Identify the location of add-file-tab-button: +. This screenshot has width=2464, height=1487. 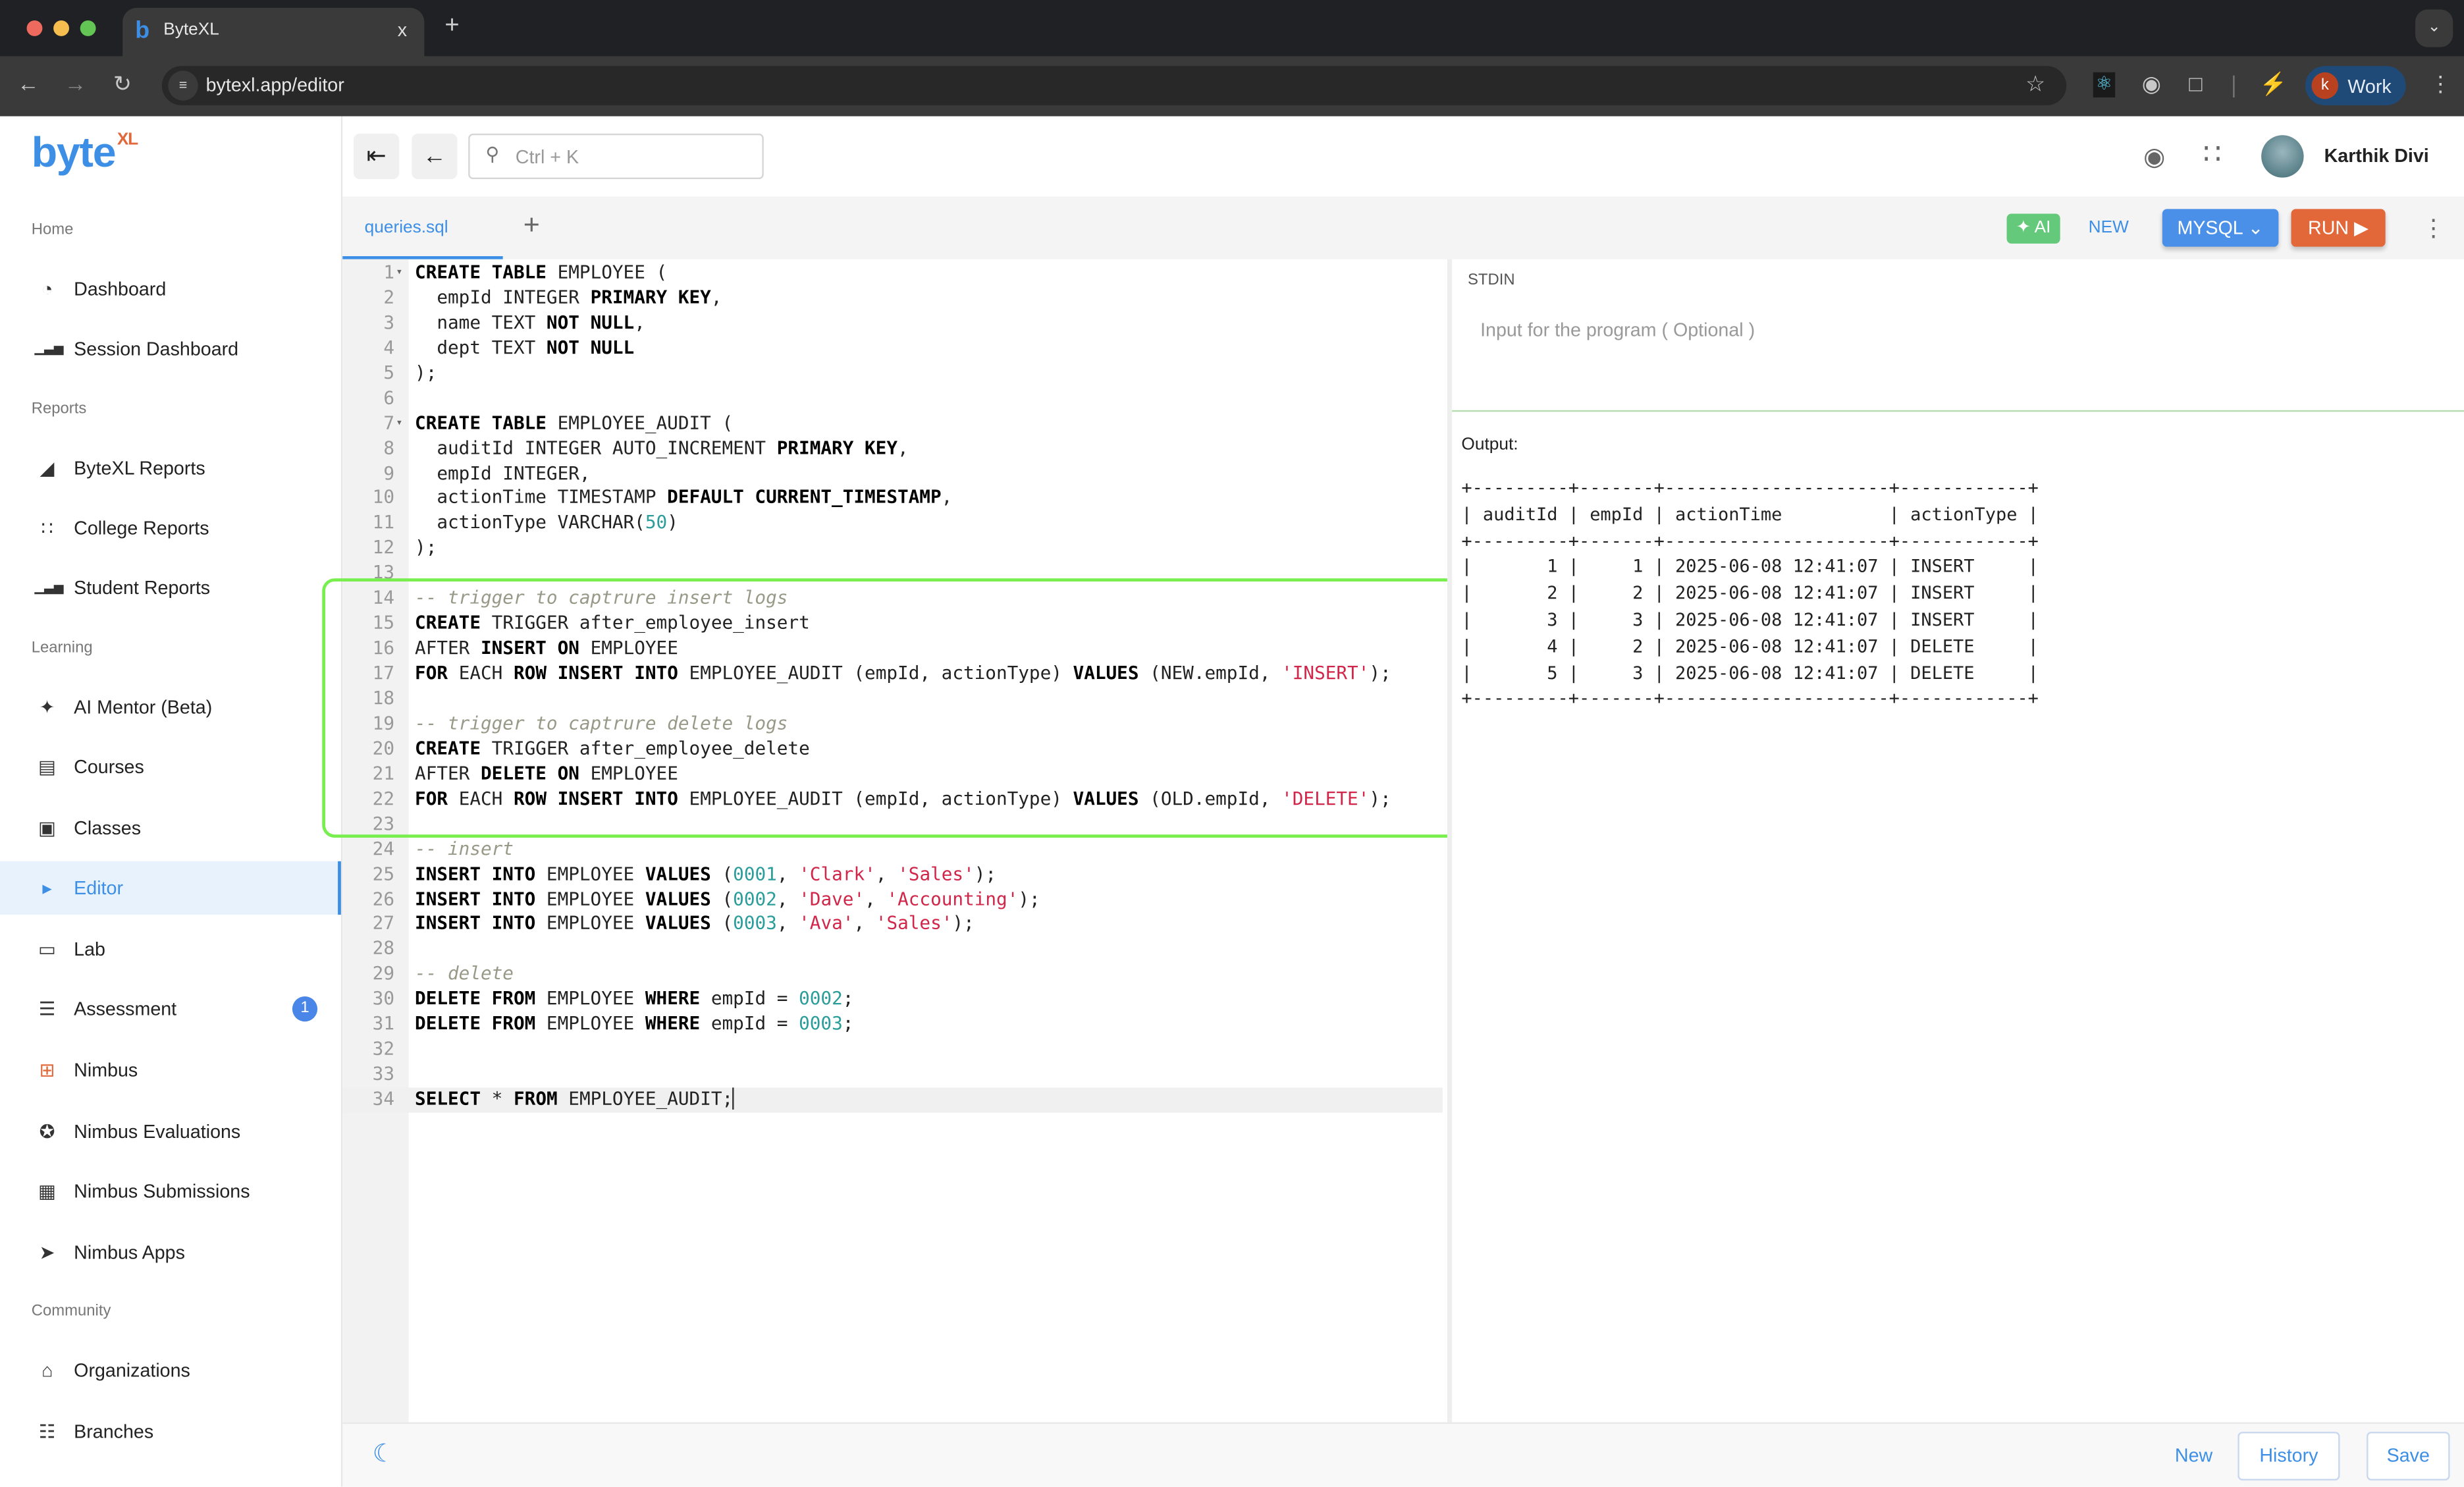
(531, 225).